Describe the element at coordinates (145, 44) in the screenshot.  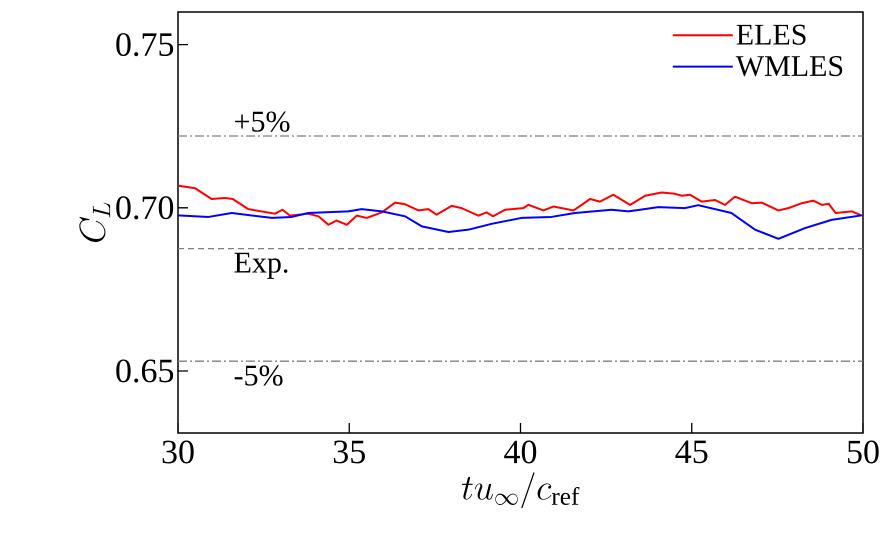
I see `y-tick-label: 0.75` at that location.